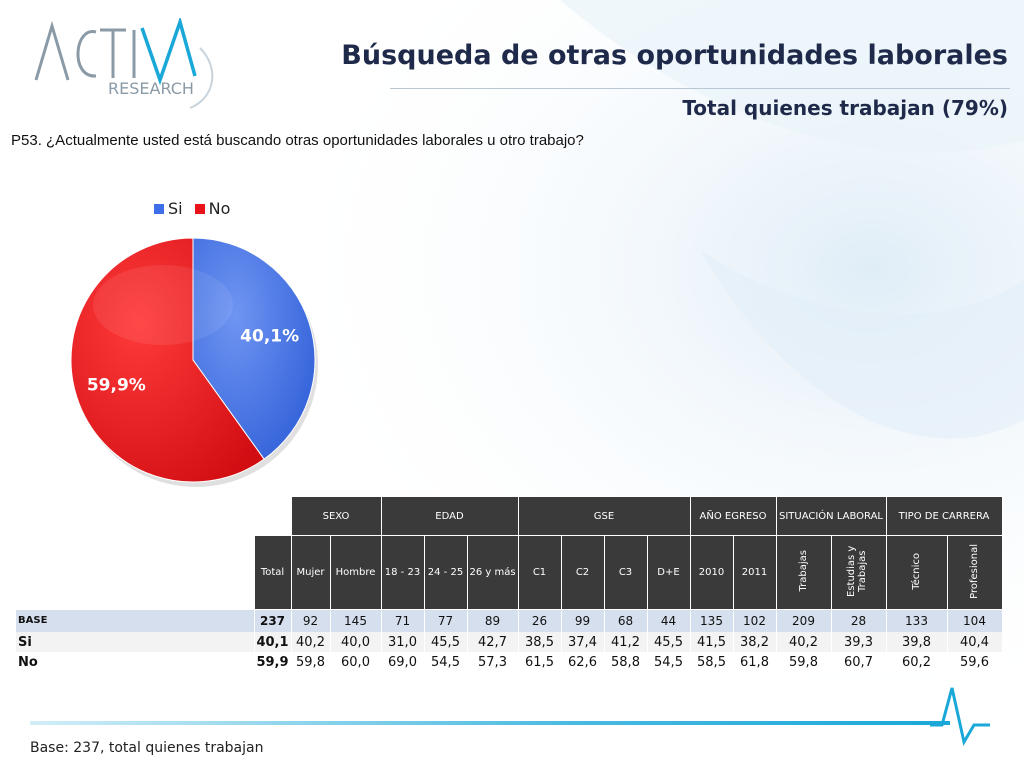 This screenshot has height=768, width=1024. Describe the element at coordinates (960, 717) in the screenshot. I see `corner-logo-mark` at that location.